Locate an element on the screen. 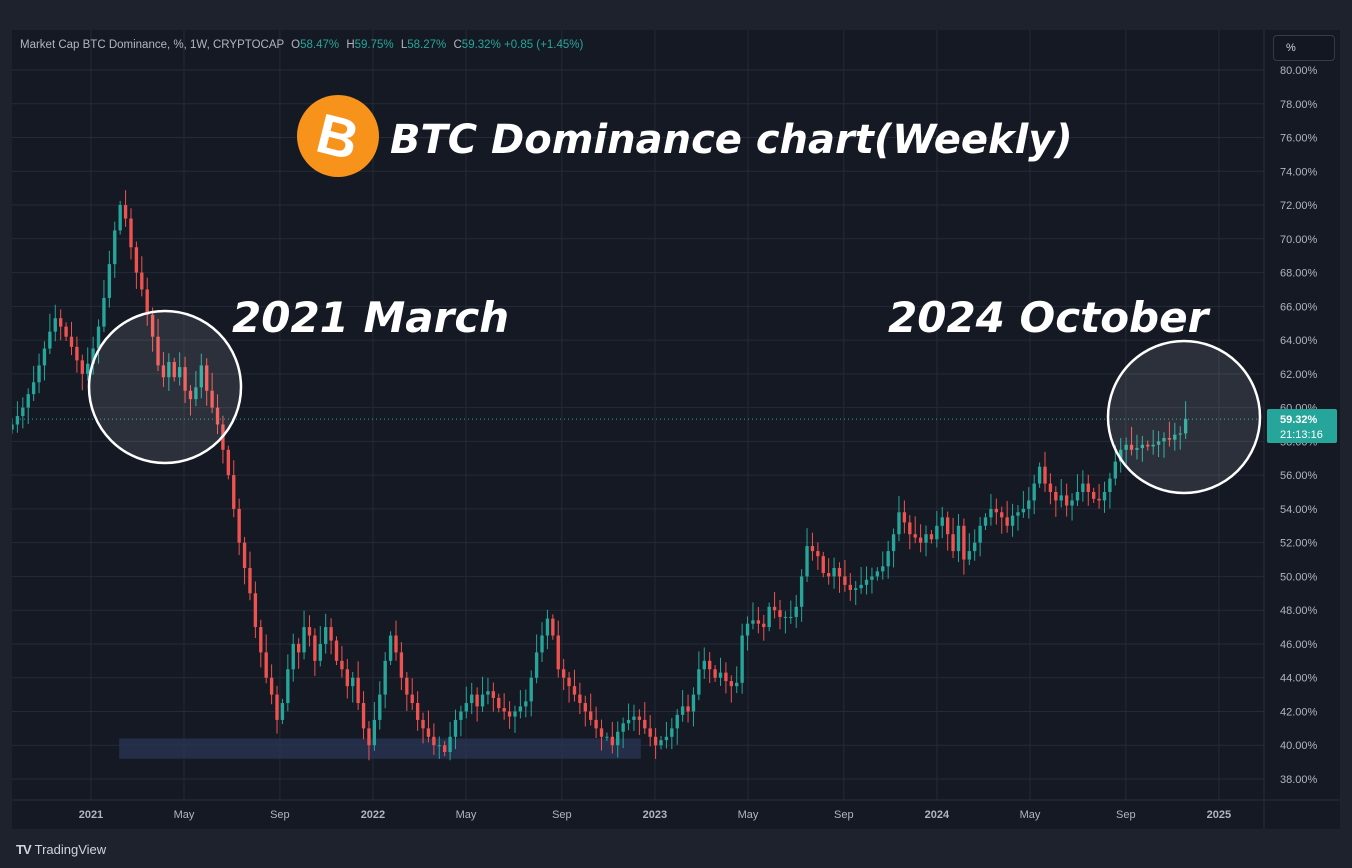 This screenshot has width=1352, height=868. x-tick-label: Sep is located at coordinates (1126, 815).